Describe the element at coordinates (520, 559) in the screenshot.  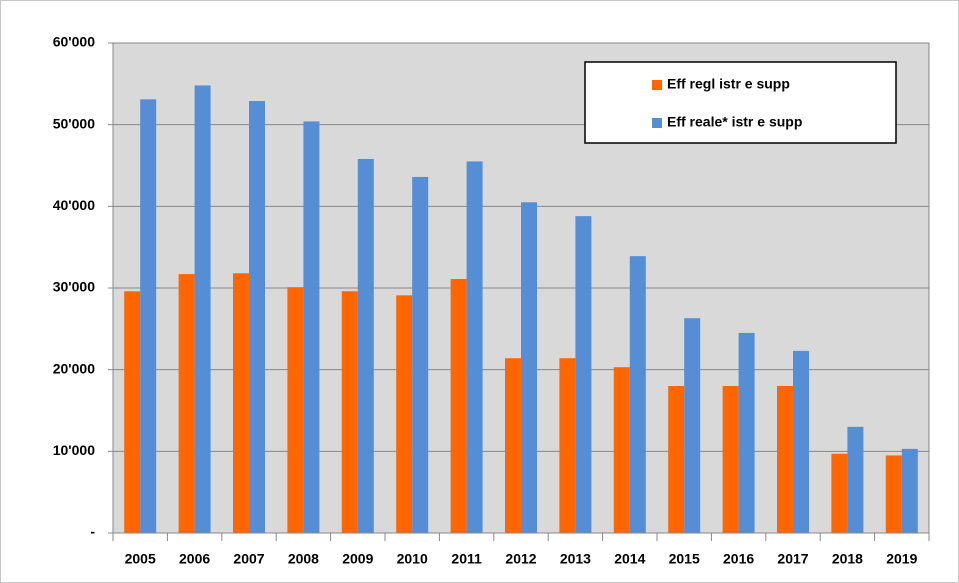
I see `x-tick-label: 2012` at that location.